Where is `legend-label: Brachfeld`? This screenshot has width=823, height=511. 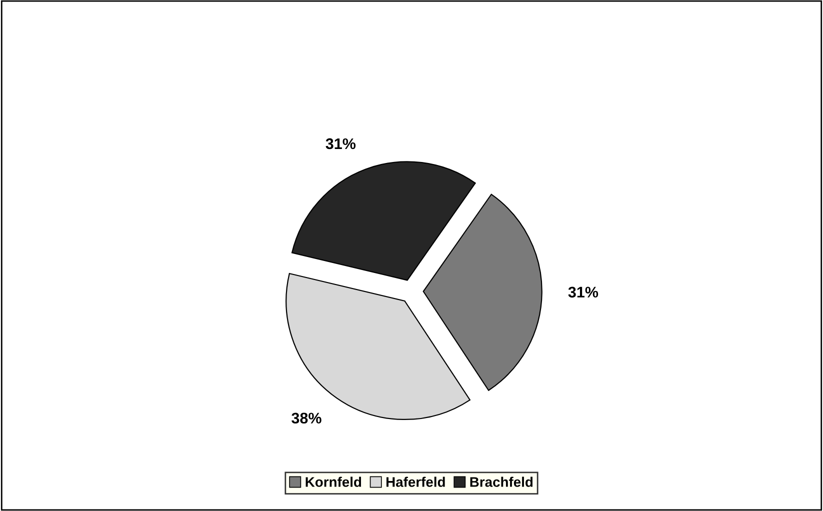
legend-label: Brachfeld is located at coordinates (501, 481).